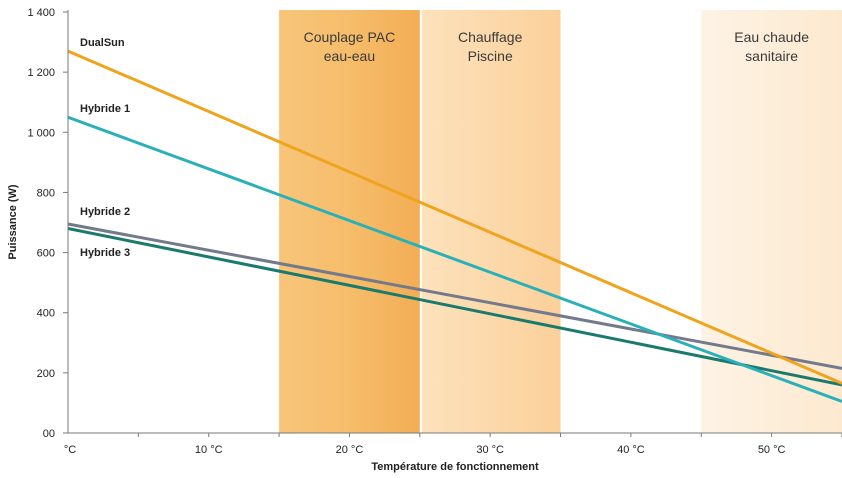  I want to click on x-tick-label-2: 20 °C, so click(350, 450).